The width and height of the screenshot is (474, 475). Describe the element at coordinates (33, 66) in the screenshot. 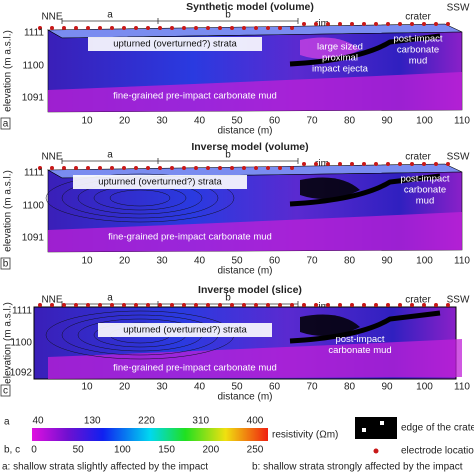

I see `y-tick-label: 1100` at that location.